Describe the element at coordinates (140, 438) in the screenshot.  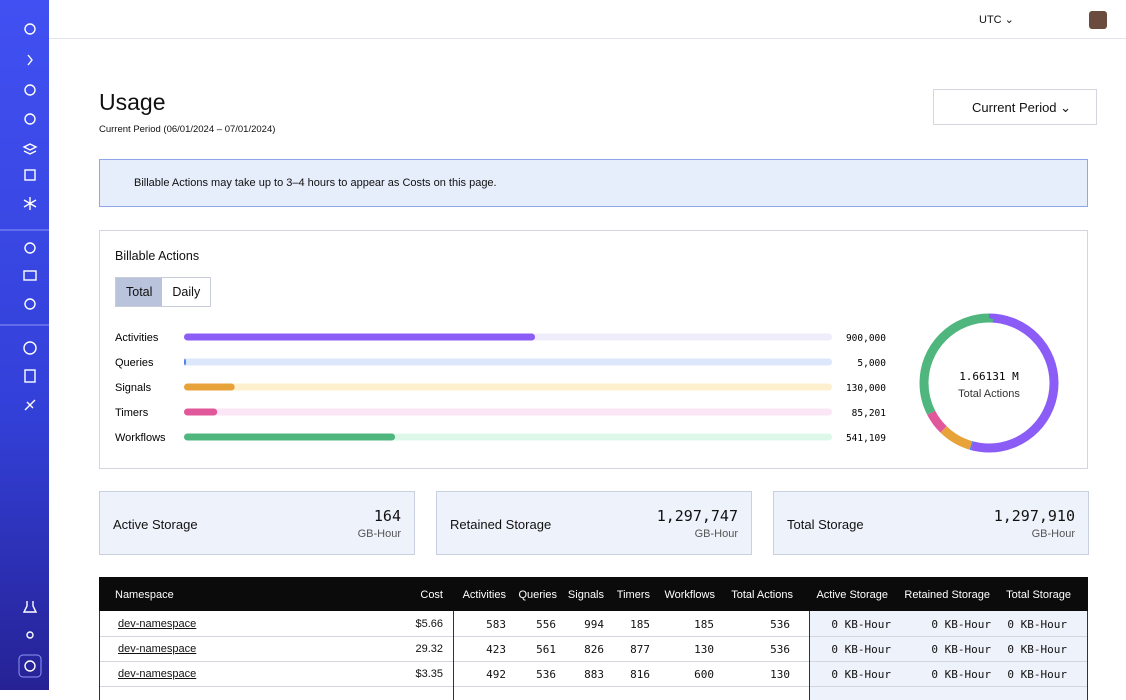
I see `bar-name: Workflows` at that location.